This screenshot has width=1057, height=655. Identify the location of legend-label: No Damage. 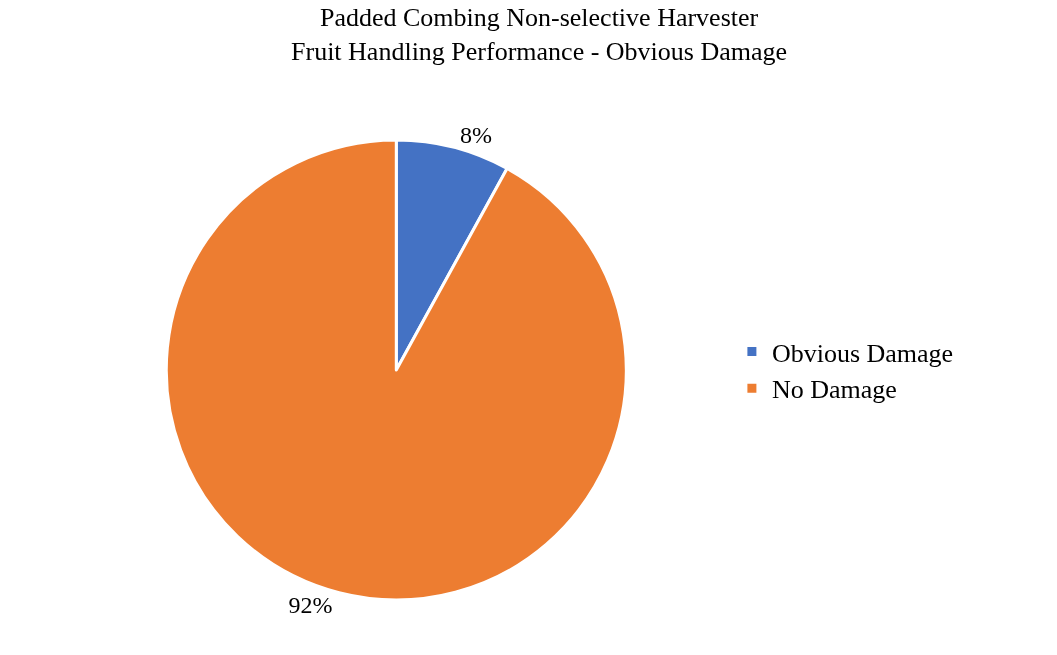
(834, 390).